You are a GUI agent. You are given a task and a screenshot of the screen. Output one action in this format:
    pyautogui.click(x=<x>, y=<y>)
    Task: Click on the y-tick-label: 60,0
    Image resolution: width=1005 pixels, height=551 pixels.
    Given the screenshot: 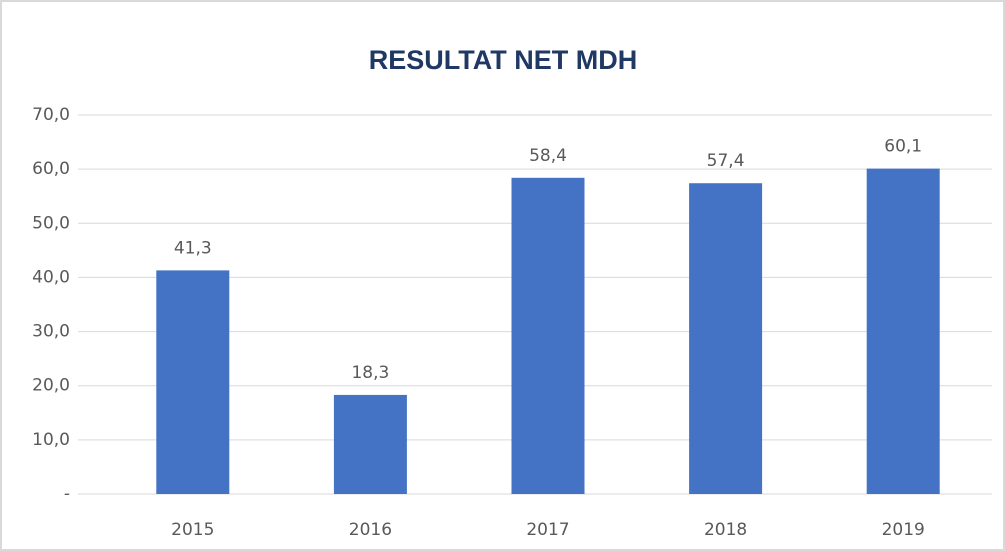 What is the action you would take?
    pyautogui.click(x=51, y=169)
    